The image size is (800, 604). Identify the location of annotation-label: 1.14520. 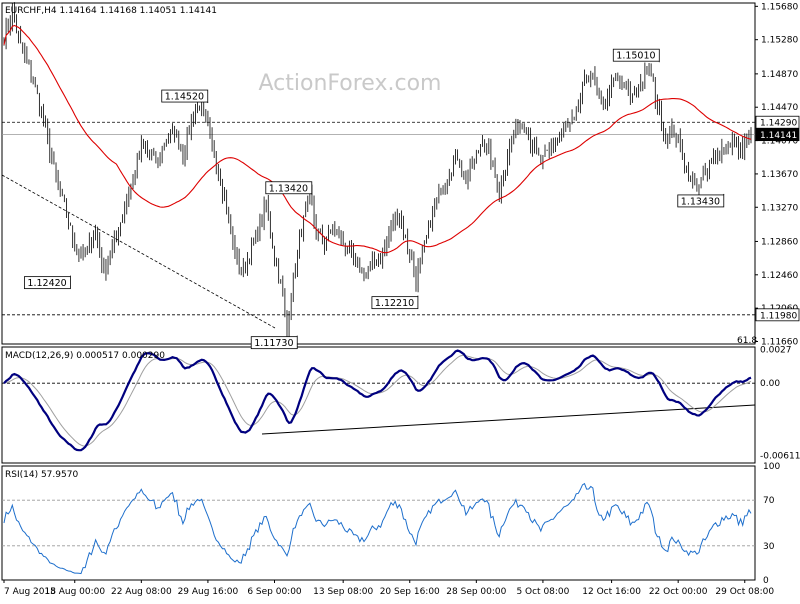
(184, 97).